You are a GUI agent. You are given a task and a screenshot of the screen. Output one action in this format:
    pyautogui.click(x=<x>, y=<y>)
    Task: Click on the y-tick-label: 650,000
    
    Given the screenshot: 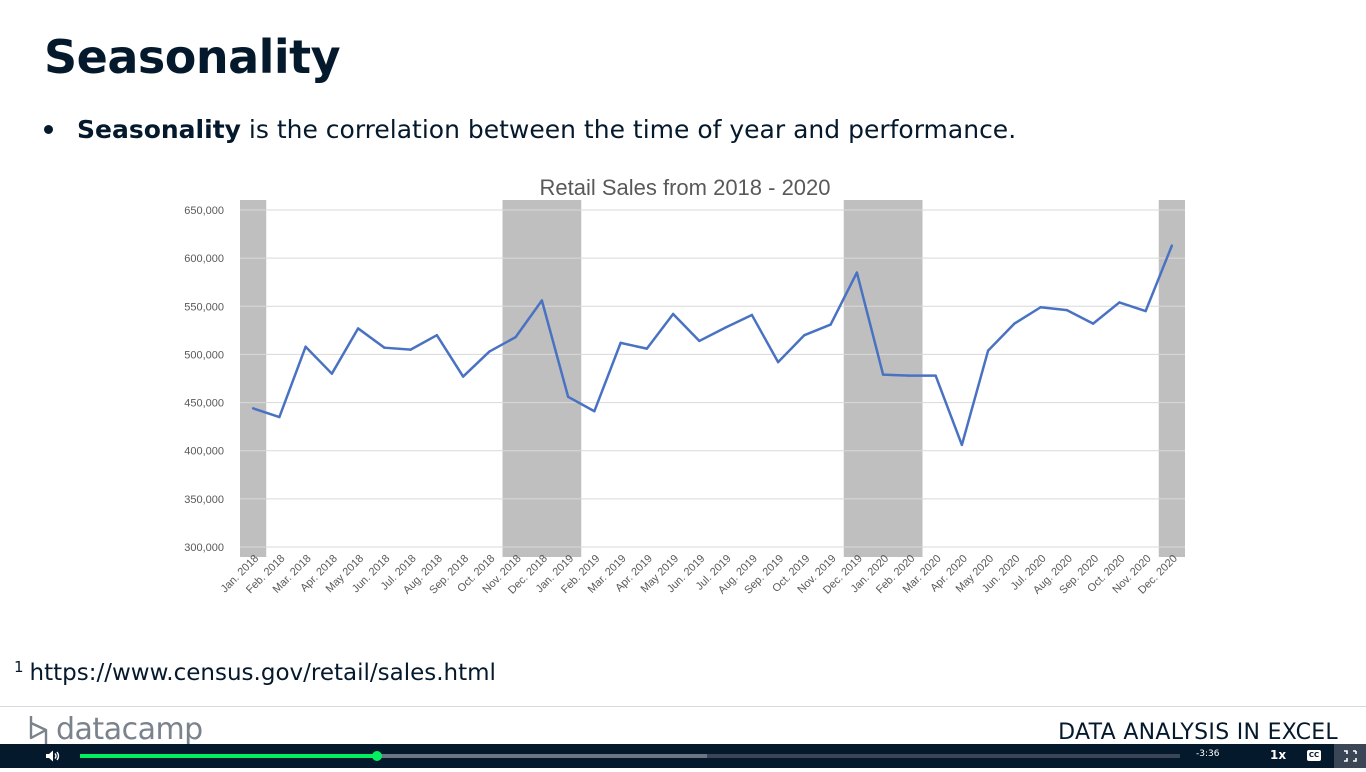 What is the action you would take?
    pyautogui.click(x=204, y=211)
    